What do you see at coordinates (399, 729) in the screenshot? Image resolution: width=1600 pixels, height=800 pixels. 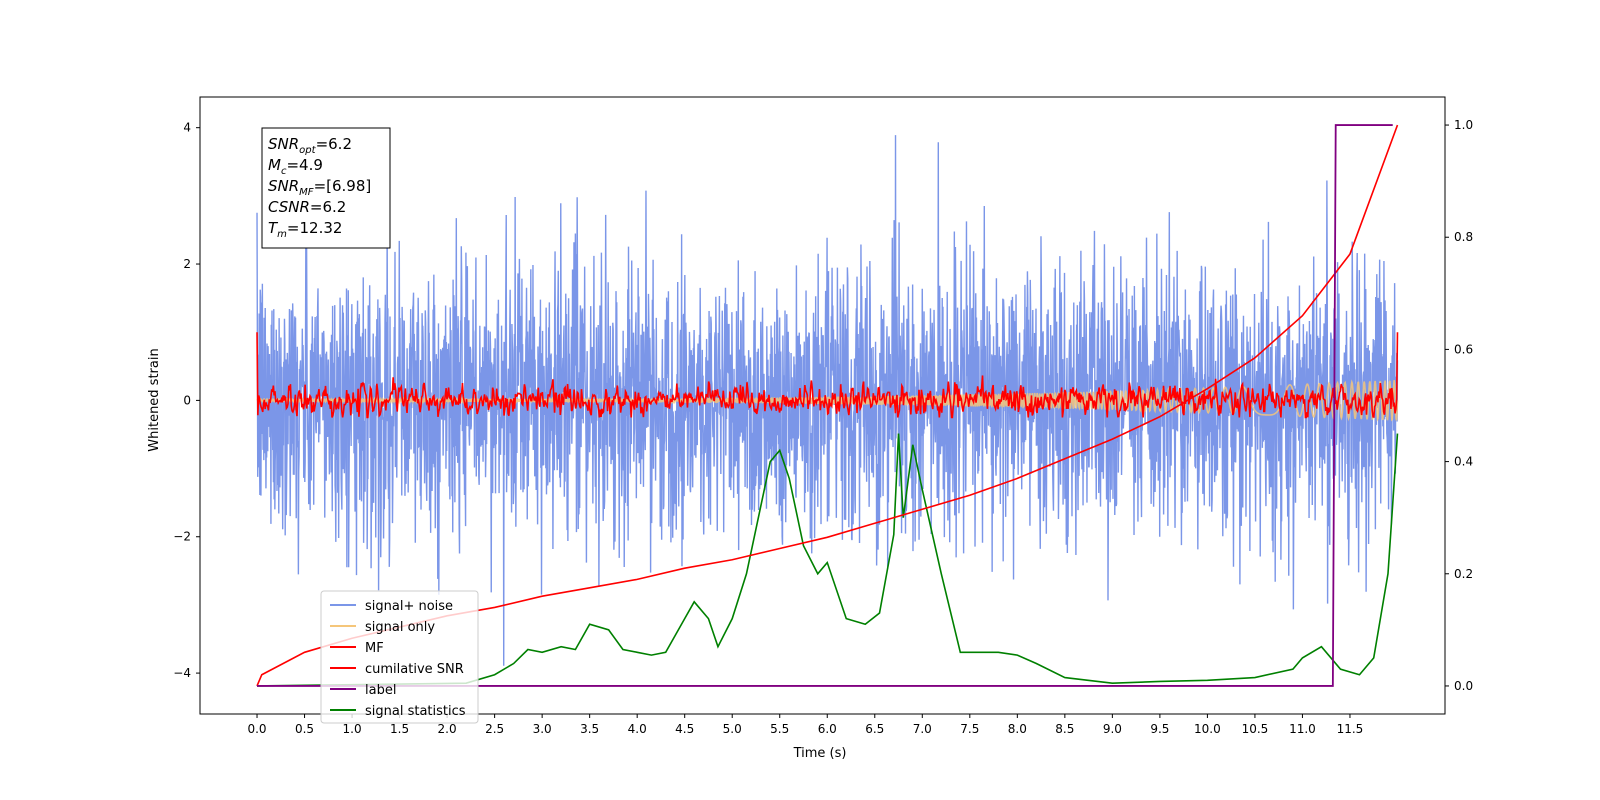 I see `x-tick-label: 1.5` at bounding box center [399, 729].